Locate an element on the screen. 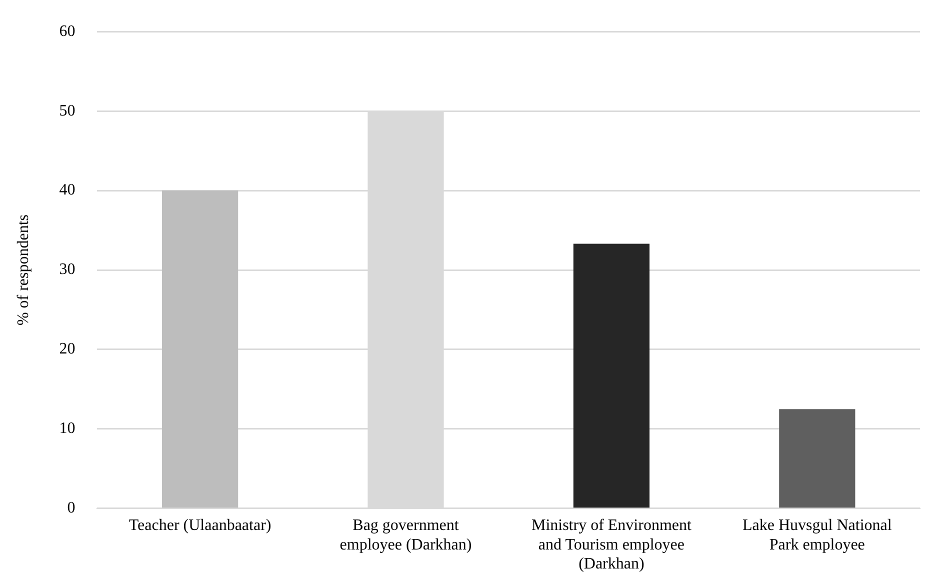  y-tick-label: 30 is located at coordinates (67, 269).